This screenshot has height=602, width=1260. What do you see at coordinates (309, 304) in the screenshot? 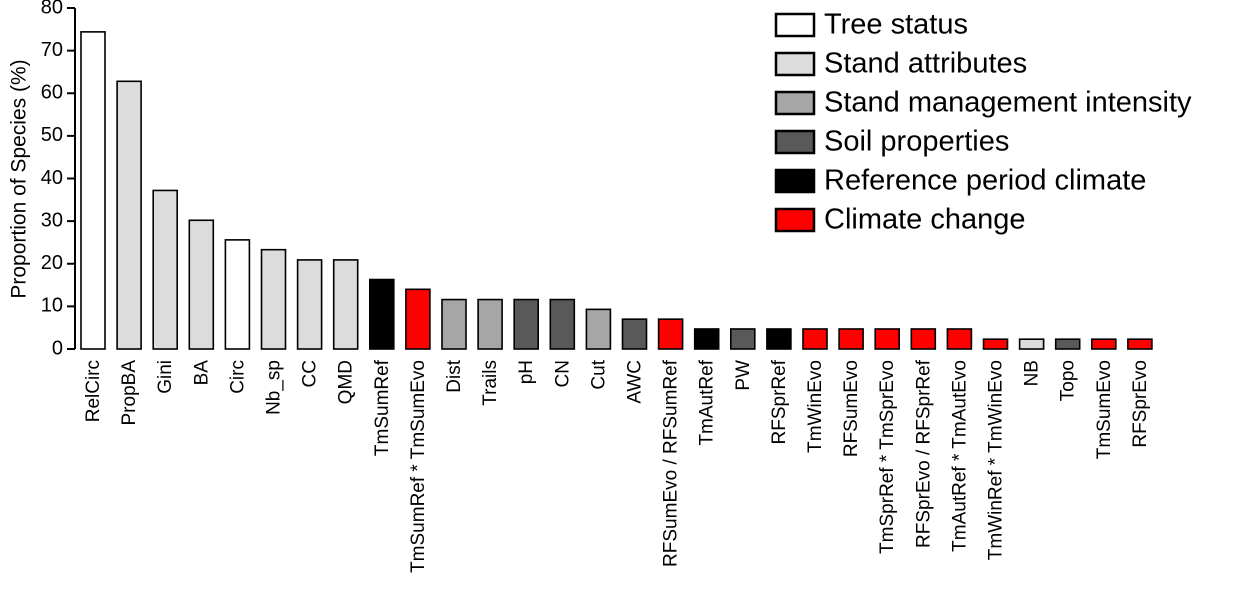
I see `bar-cc` at bounding box center [309, 304].